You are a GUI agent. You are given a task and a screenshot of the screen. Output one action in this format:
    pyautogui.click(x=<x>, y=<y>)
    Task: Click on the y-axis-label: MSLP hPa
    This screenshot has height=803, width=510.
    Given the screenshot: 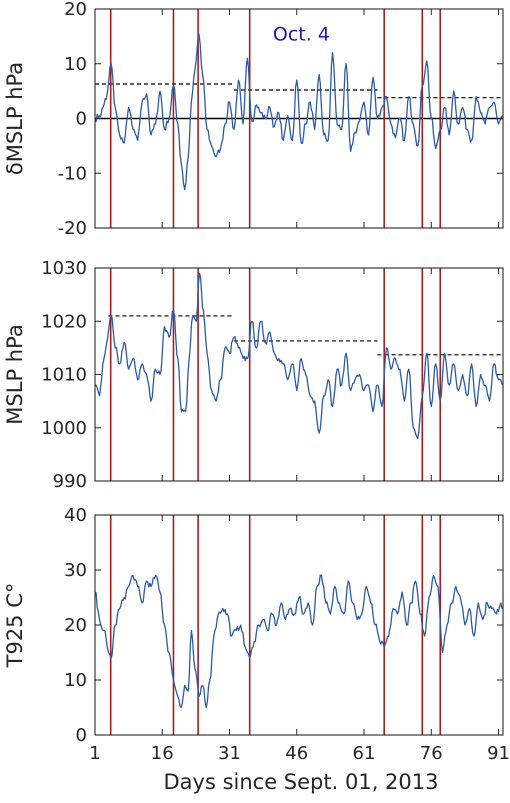 What is the action you would take?
    pyautogui.click(x=15, y=374)
    